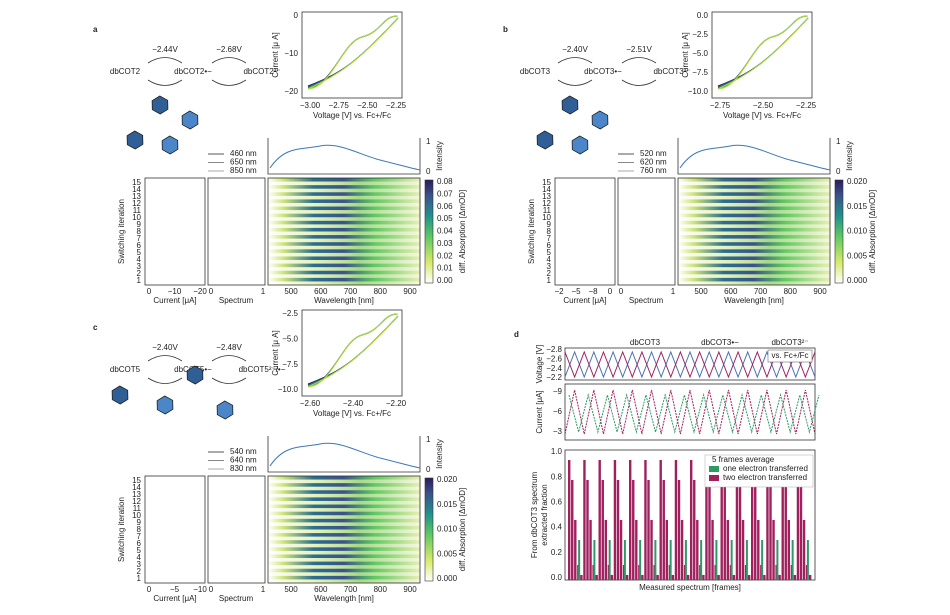 This screenshot has height=615, width=950. What do you see at coordinates (554, 349) in the screenshot?
I see `y-tick-label: −2.8` at bounding box center [554, 349].